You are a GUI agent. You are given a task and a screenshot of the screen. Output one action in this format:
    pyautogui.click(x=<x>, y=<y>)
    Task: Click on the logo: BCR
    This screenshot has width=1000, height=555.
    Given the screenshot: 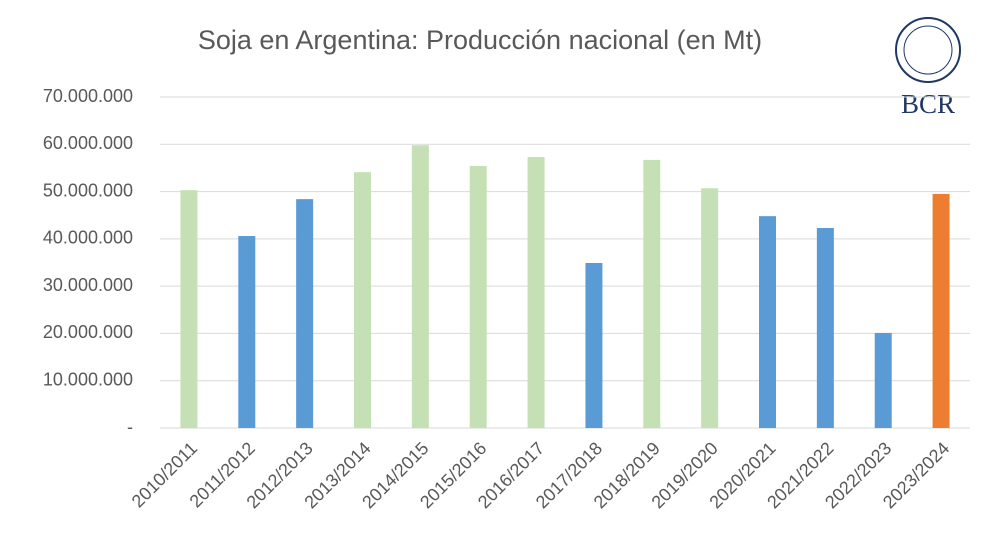 What is the action you would take?
    pyautogui.click(x=928, y=68)
    